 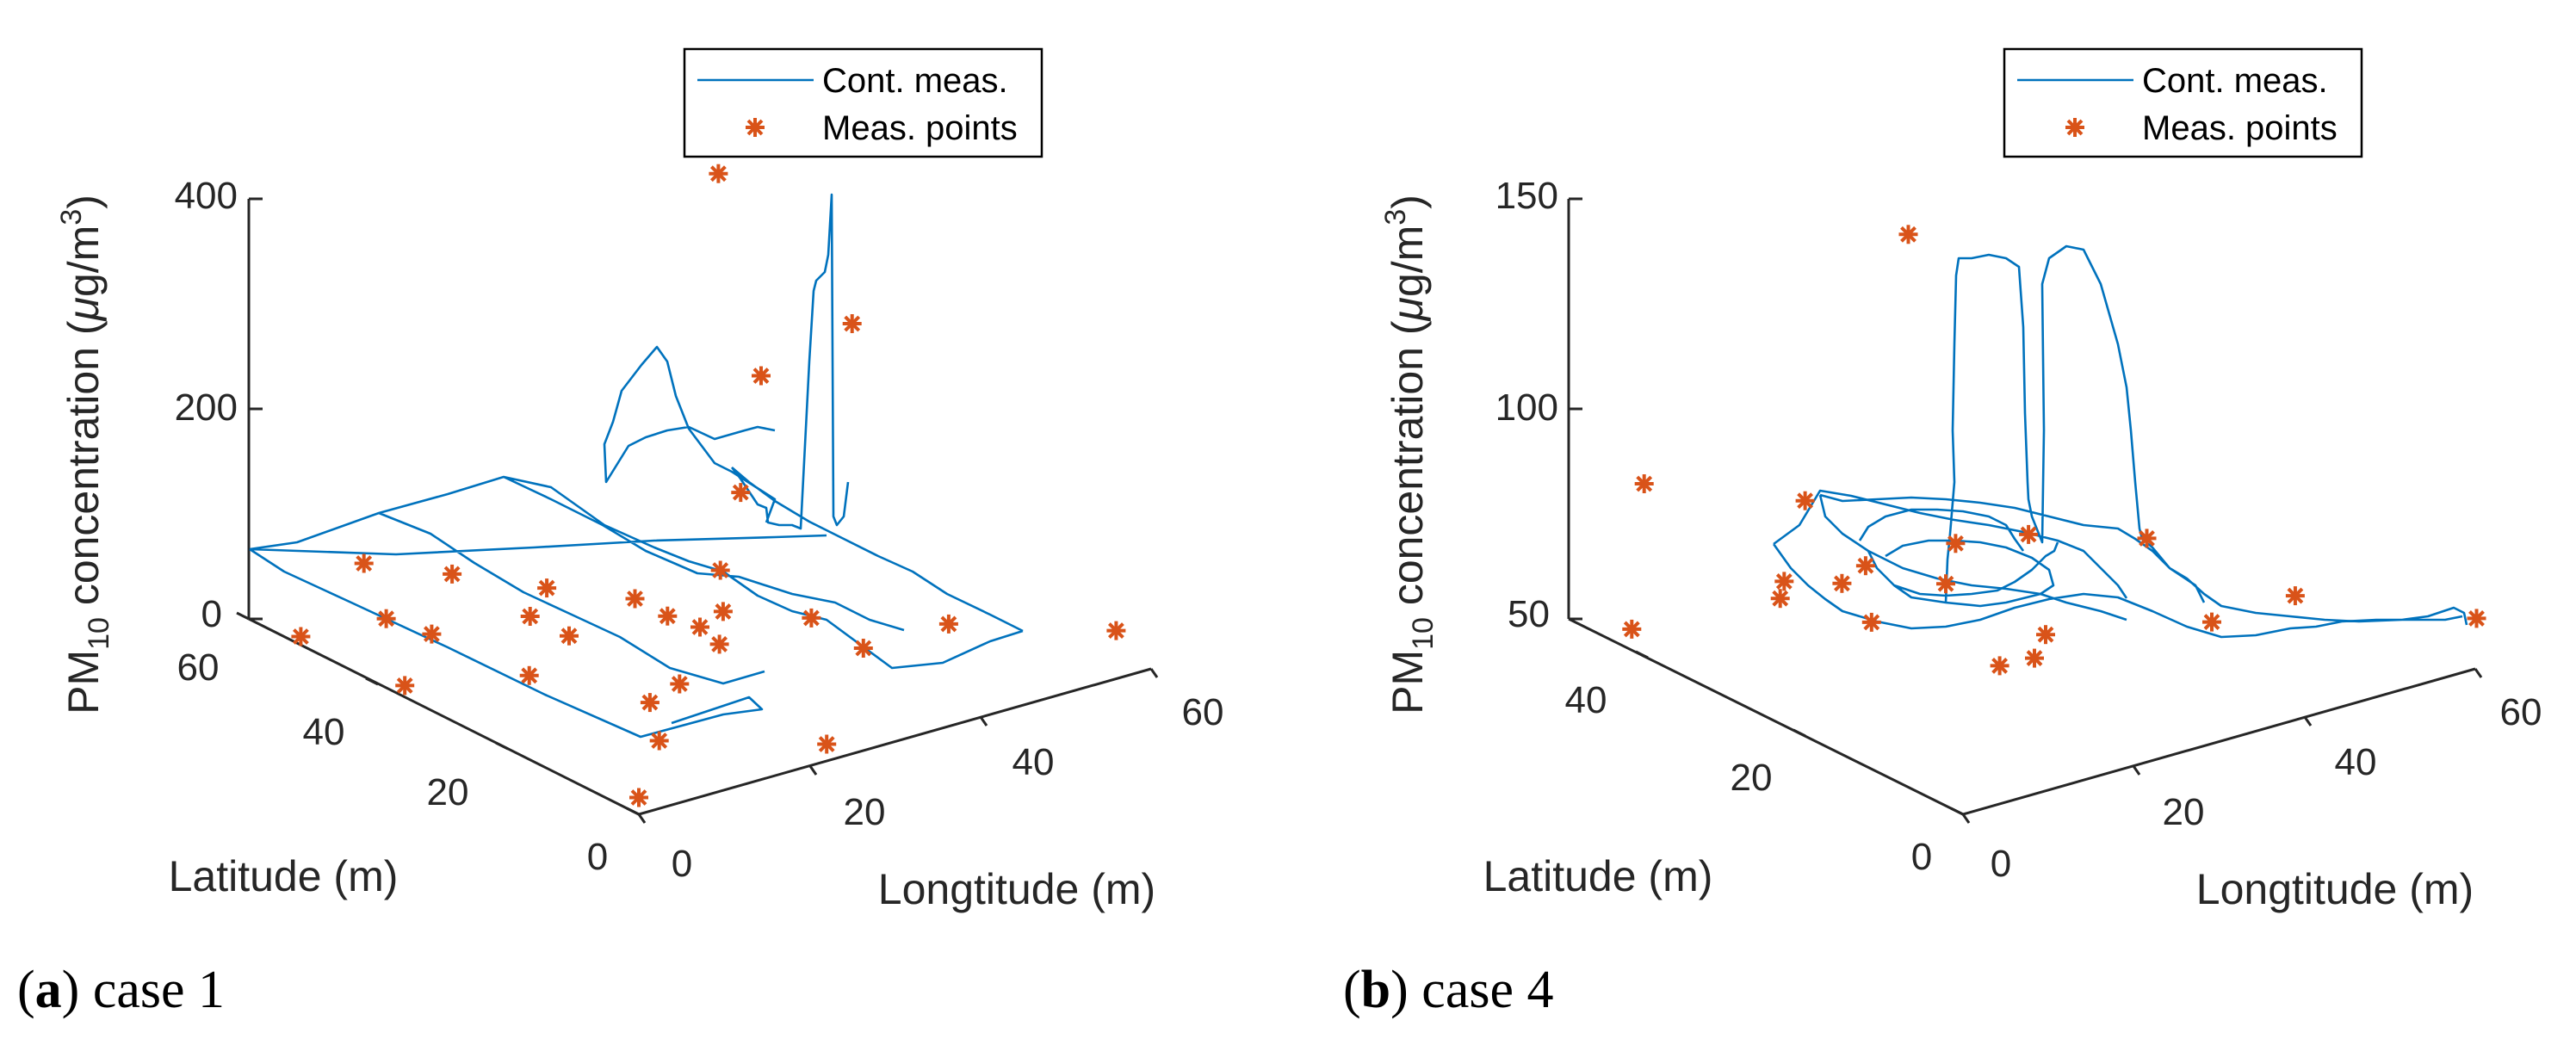 What do you see at coordinates (1598, 876) in the screenshot?
I see `ylabel-b: Latitude (m)` at bounding box center [1598, 876].